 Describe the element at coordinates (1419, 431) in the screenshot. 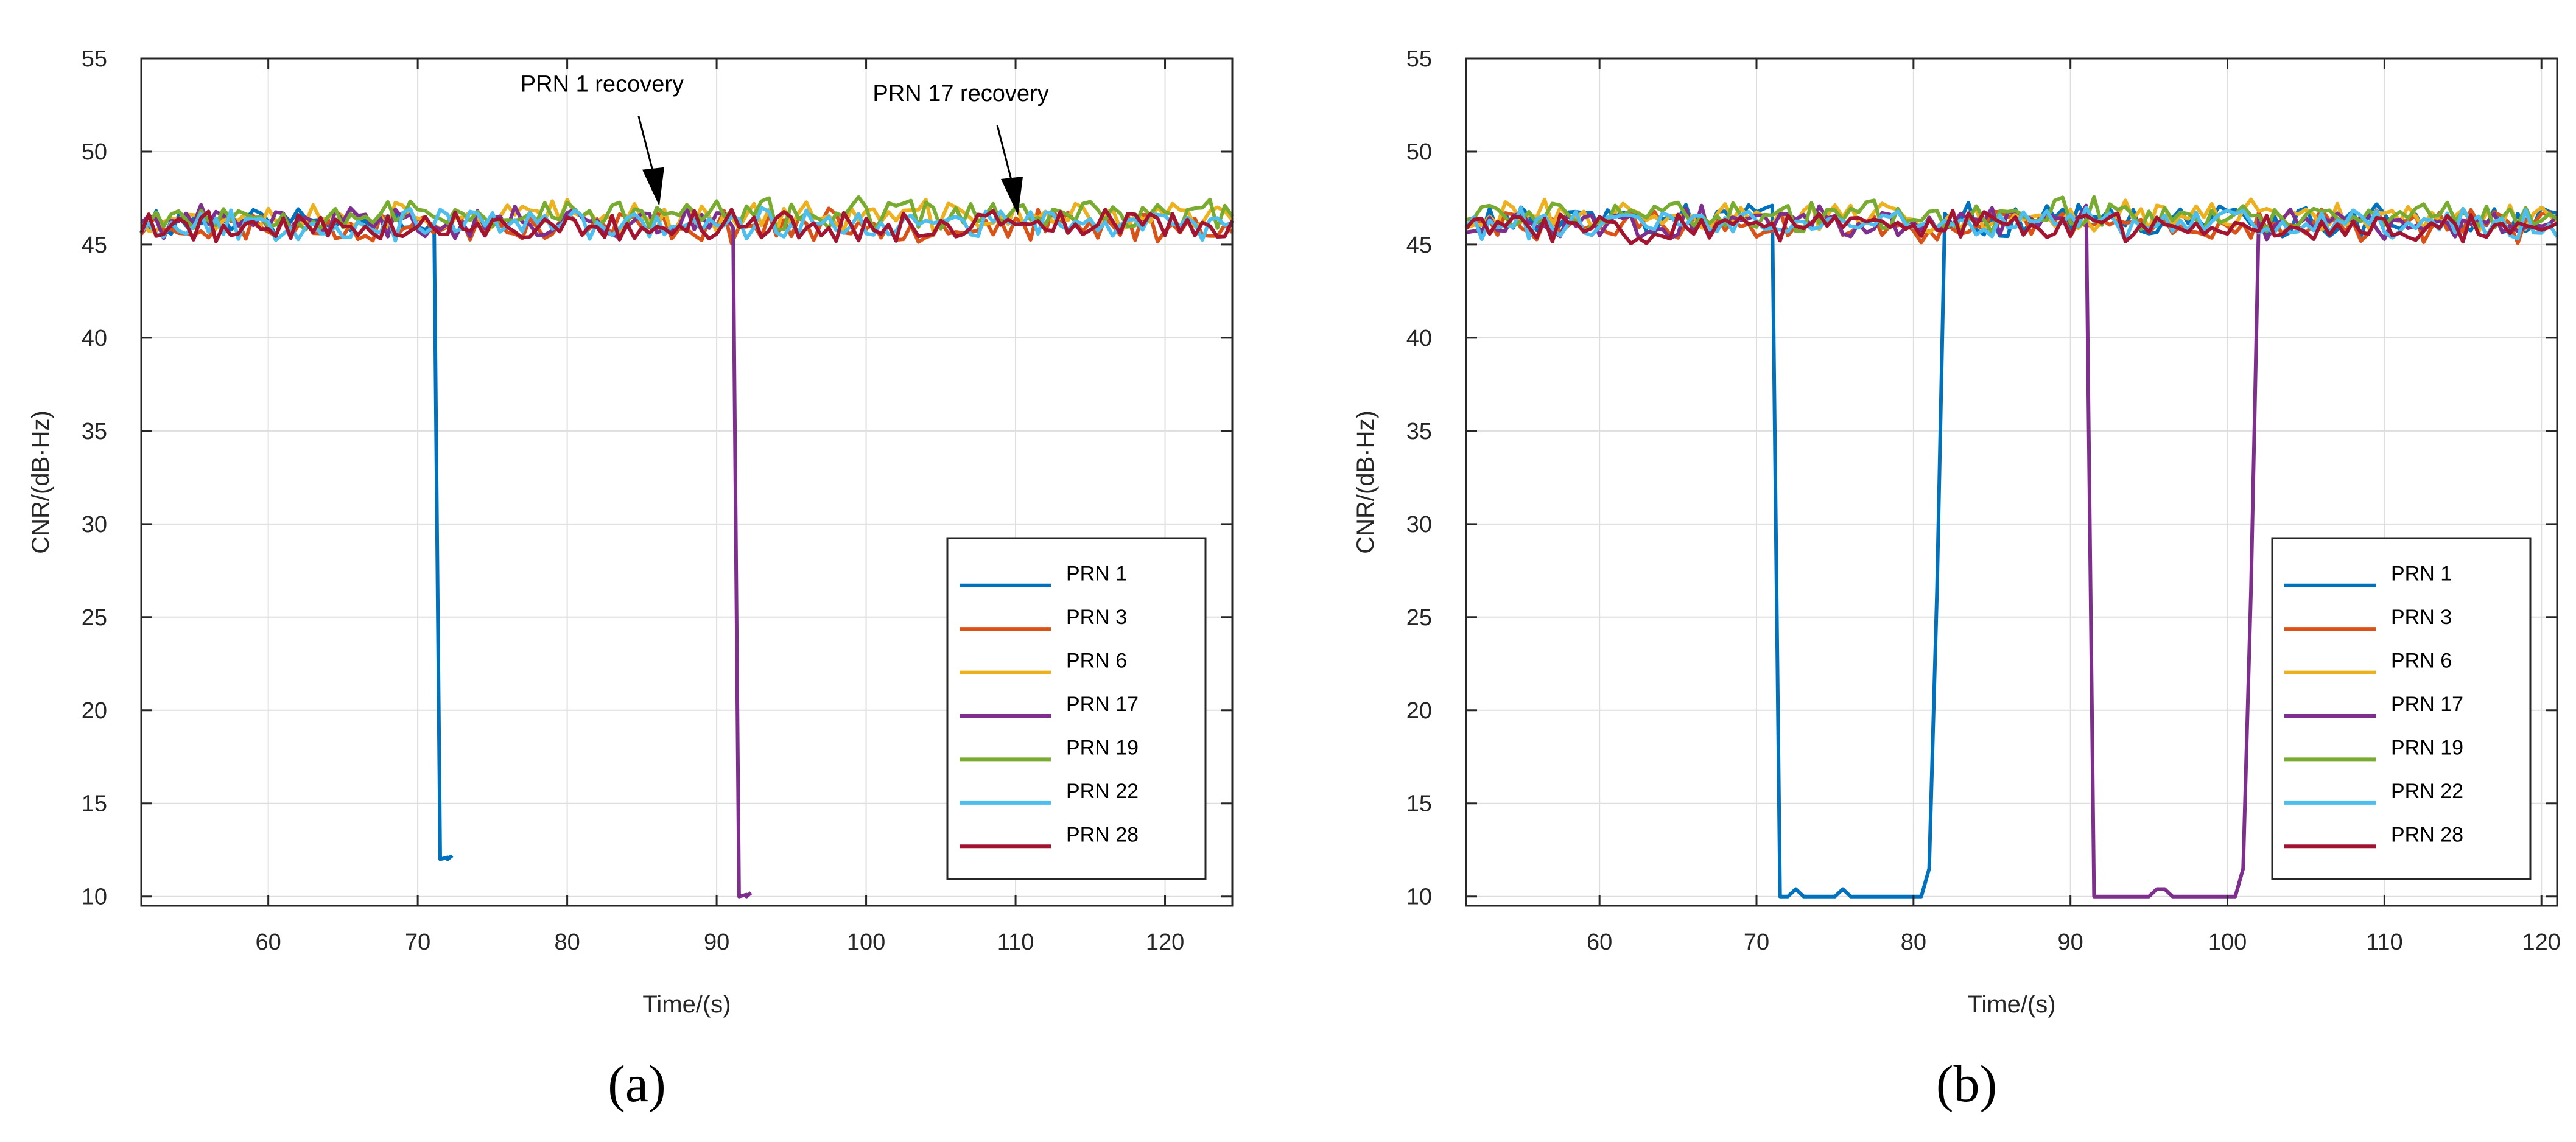

I see `b-ytick-label-5: 35` at that location.